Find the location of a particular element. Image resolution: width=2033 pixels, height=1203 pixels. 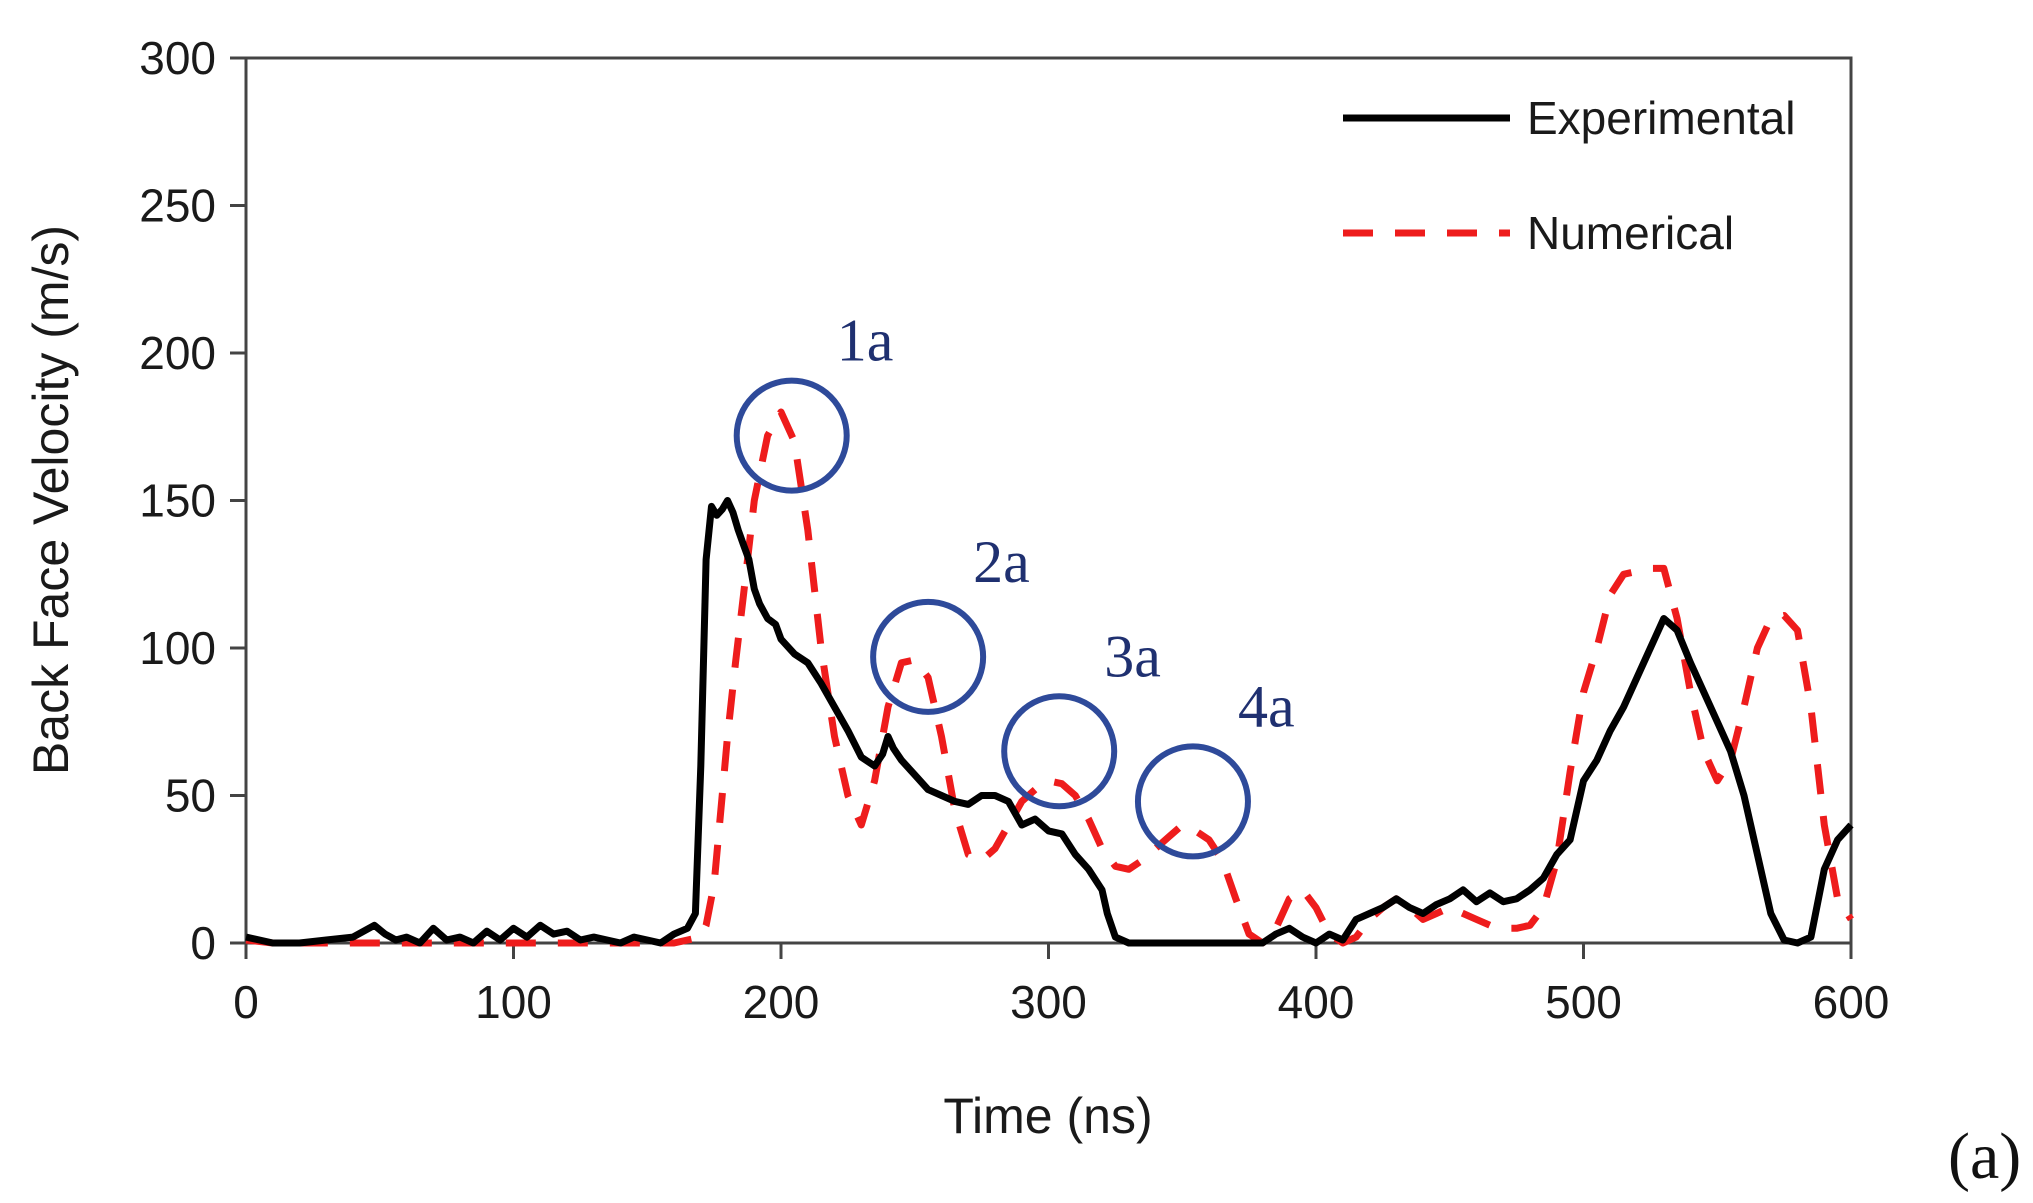

y-tick-label: 150 is located at coordinates (177, 501).